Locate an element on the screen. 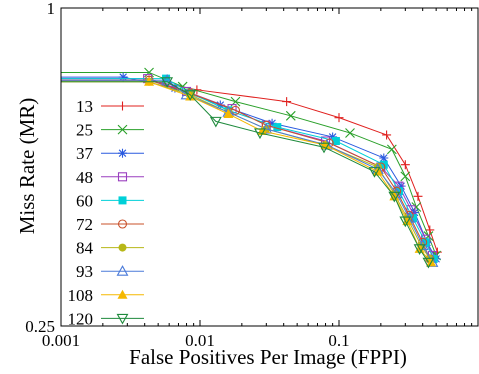 The image size is (479, 374). legend-label: 120 is located at coordinates (81, 318).